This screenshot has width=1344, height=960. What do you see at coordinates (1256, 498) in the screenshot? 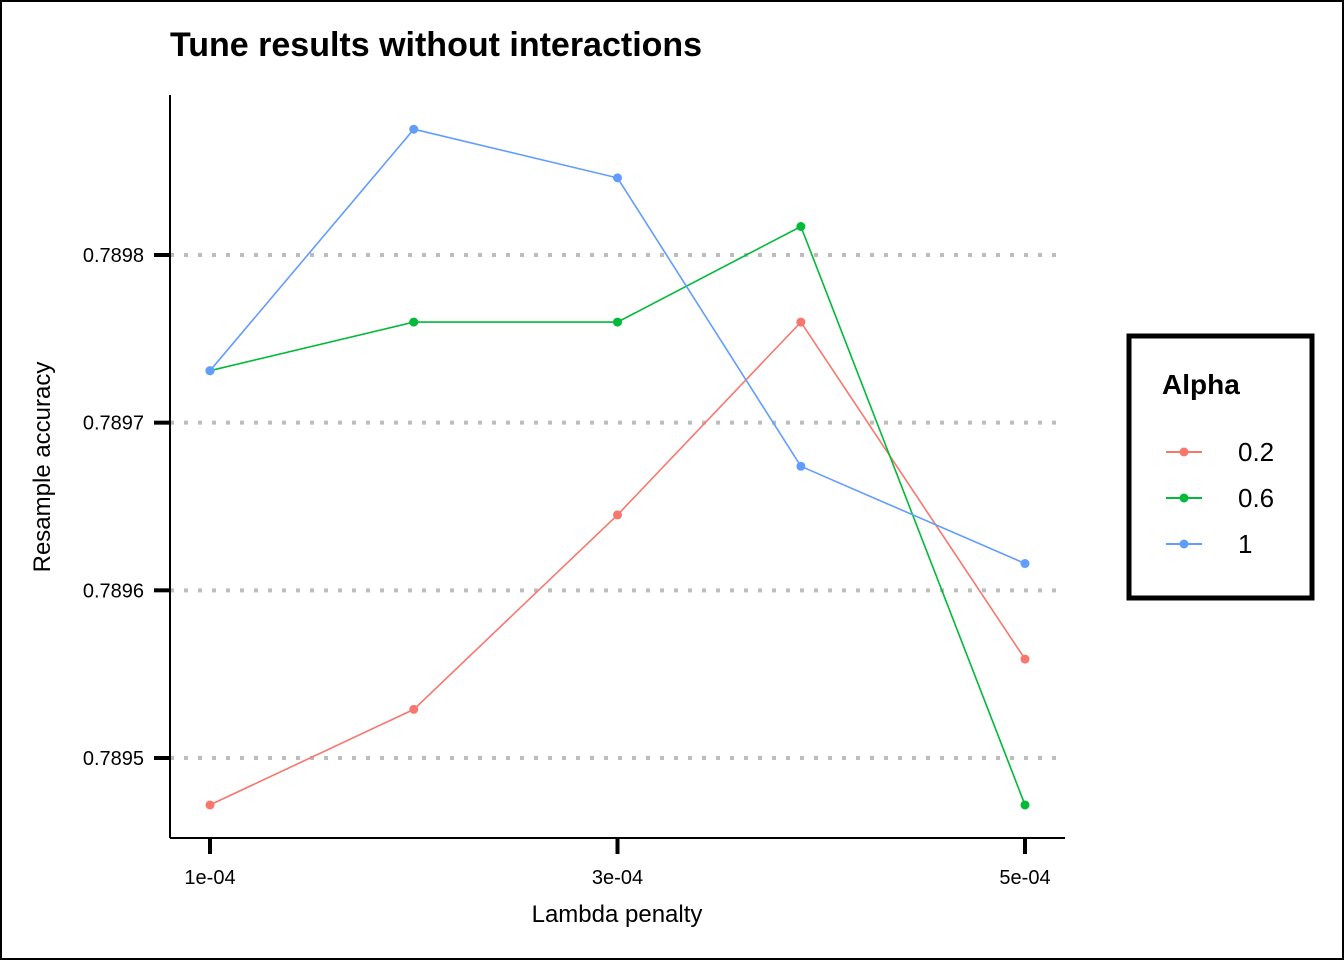
I see `legend-label: 0.6` at bounding box center [1256, 498].